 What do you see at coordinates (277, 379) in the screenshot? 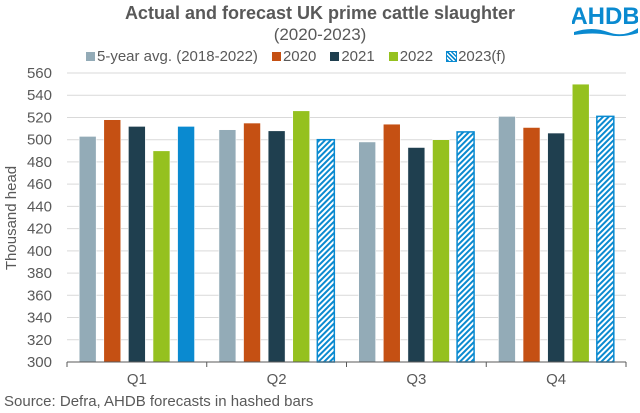
I see `x-tick-label: Q2` at bounding box center [277, 379].